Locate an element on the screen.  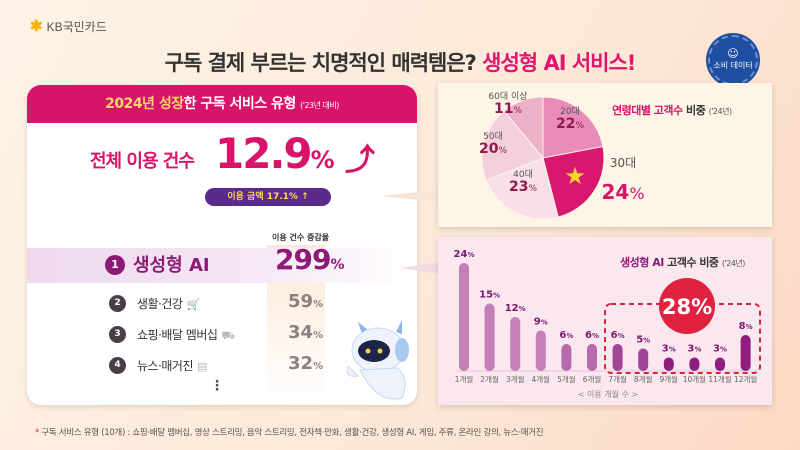
row-value-number: 34 is located at coordinates (301, 332).